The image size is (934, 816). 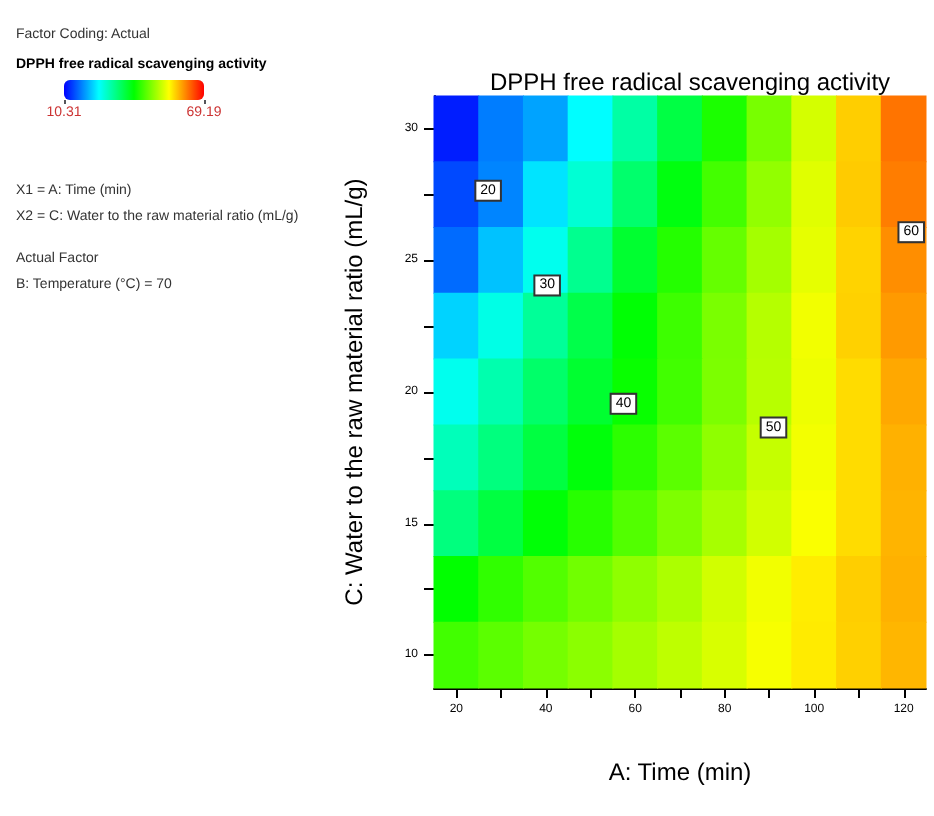 I want to click on chart-title: DPPH free radical scavenging activity, so click(x=690, y=82).